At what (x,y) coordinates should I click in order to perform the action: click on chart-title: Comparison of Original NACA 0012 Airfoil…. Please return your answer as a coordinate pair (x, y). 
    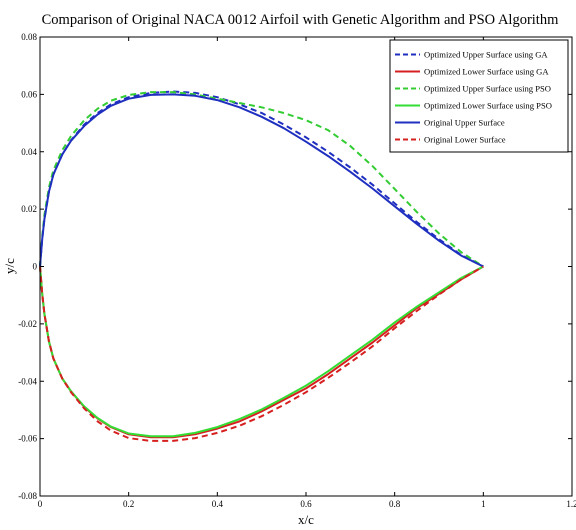
    Looking at the image, I should click on (300, 20).